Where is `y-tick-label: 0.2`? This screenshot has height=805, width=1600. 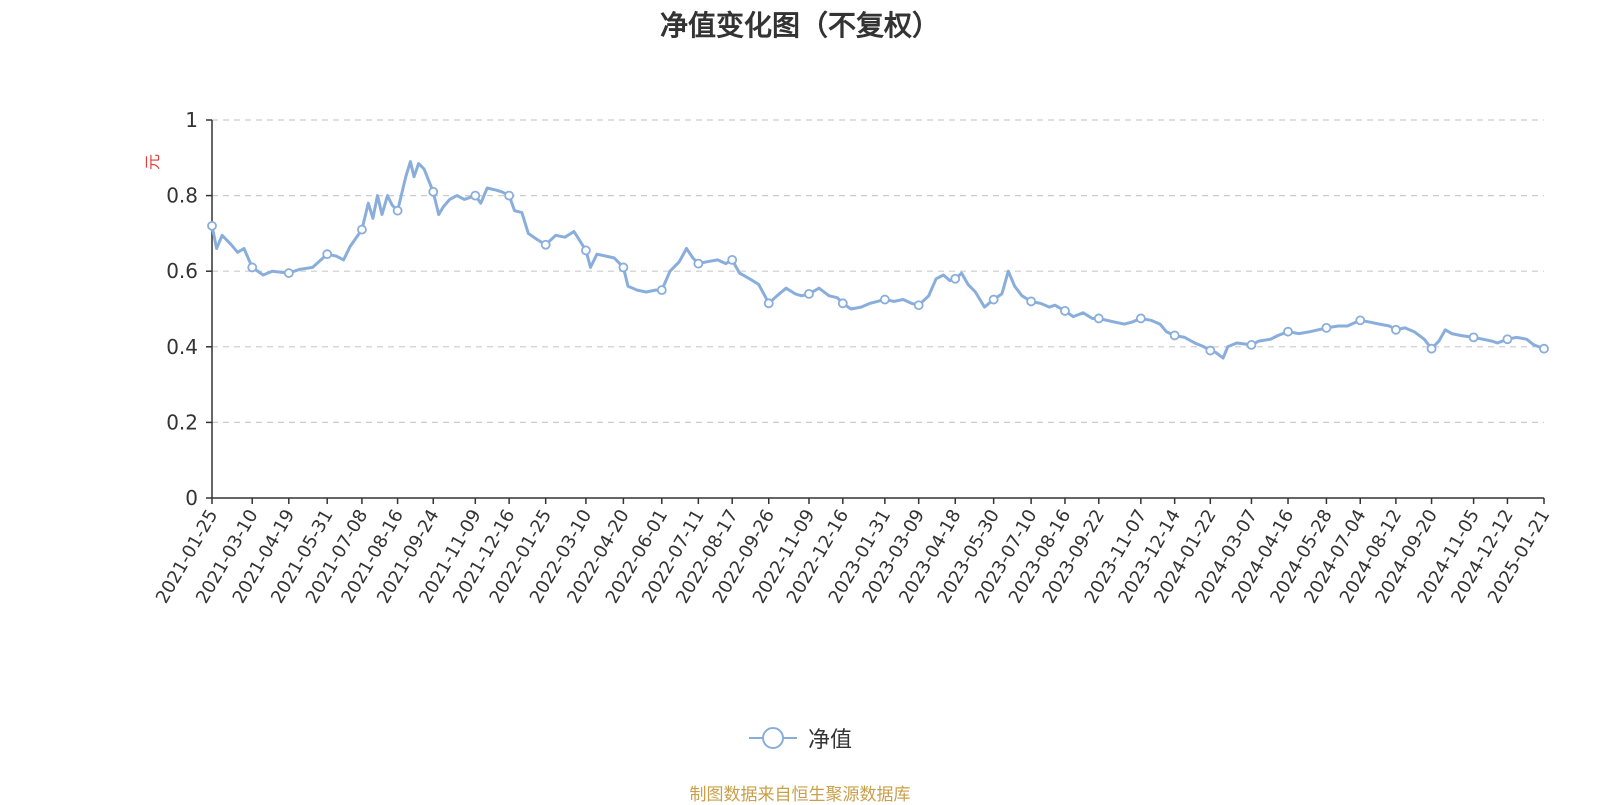 y-tick-label: 0.2 is located at coordinates (182, 422).